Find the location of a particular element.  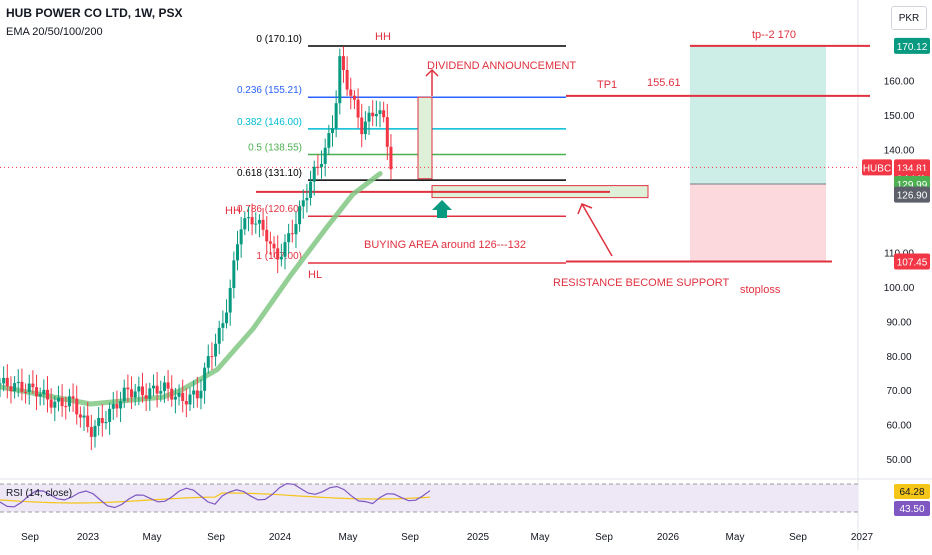

fib-label-5: 0.786 (120.60) is located at coordinates (269, 209).